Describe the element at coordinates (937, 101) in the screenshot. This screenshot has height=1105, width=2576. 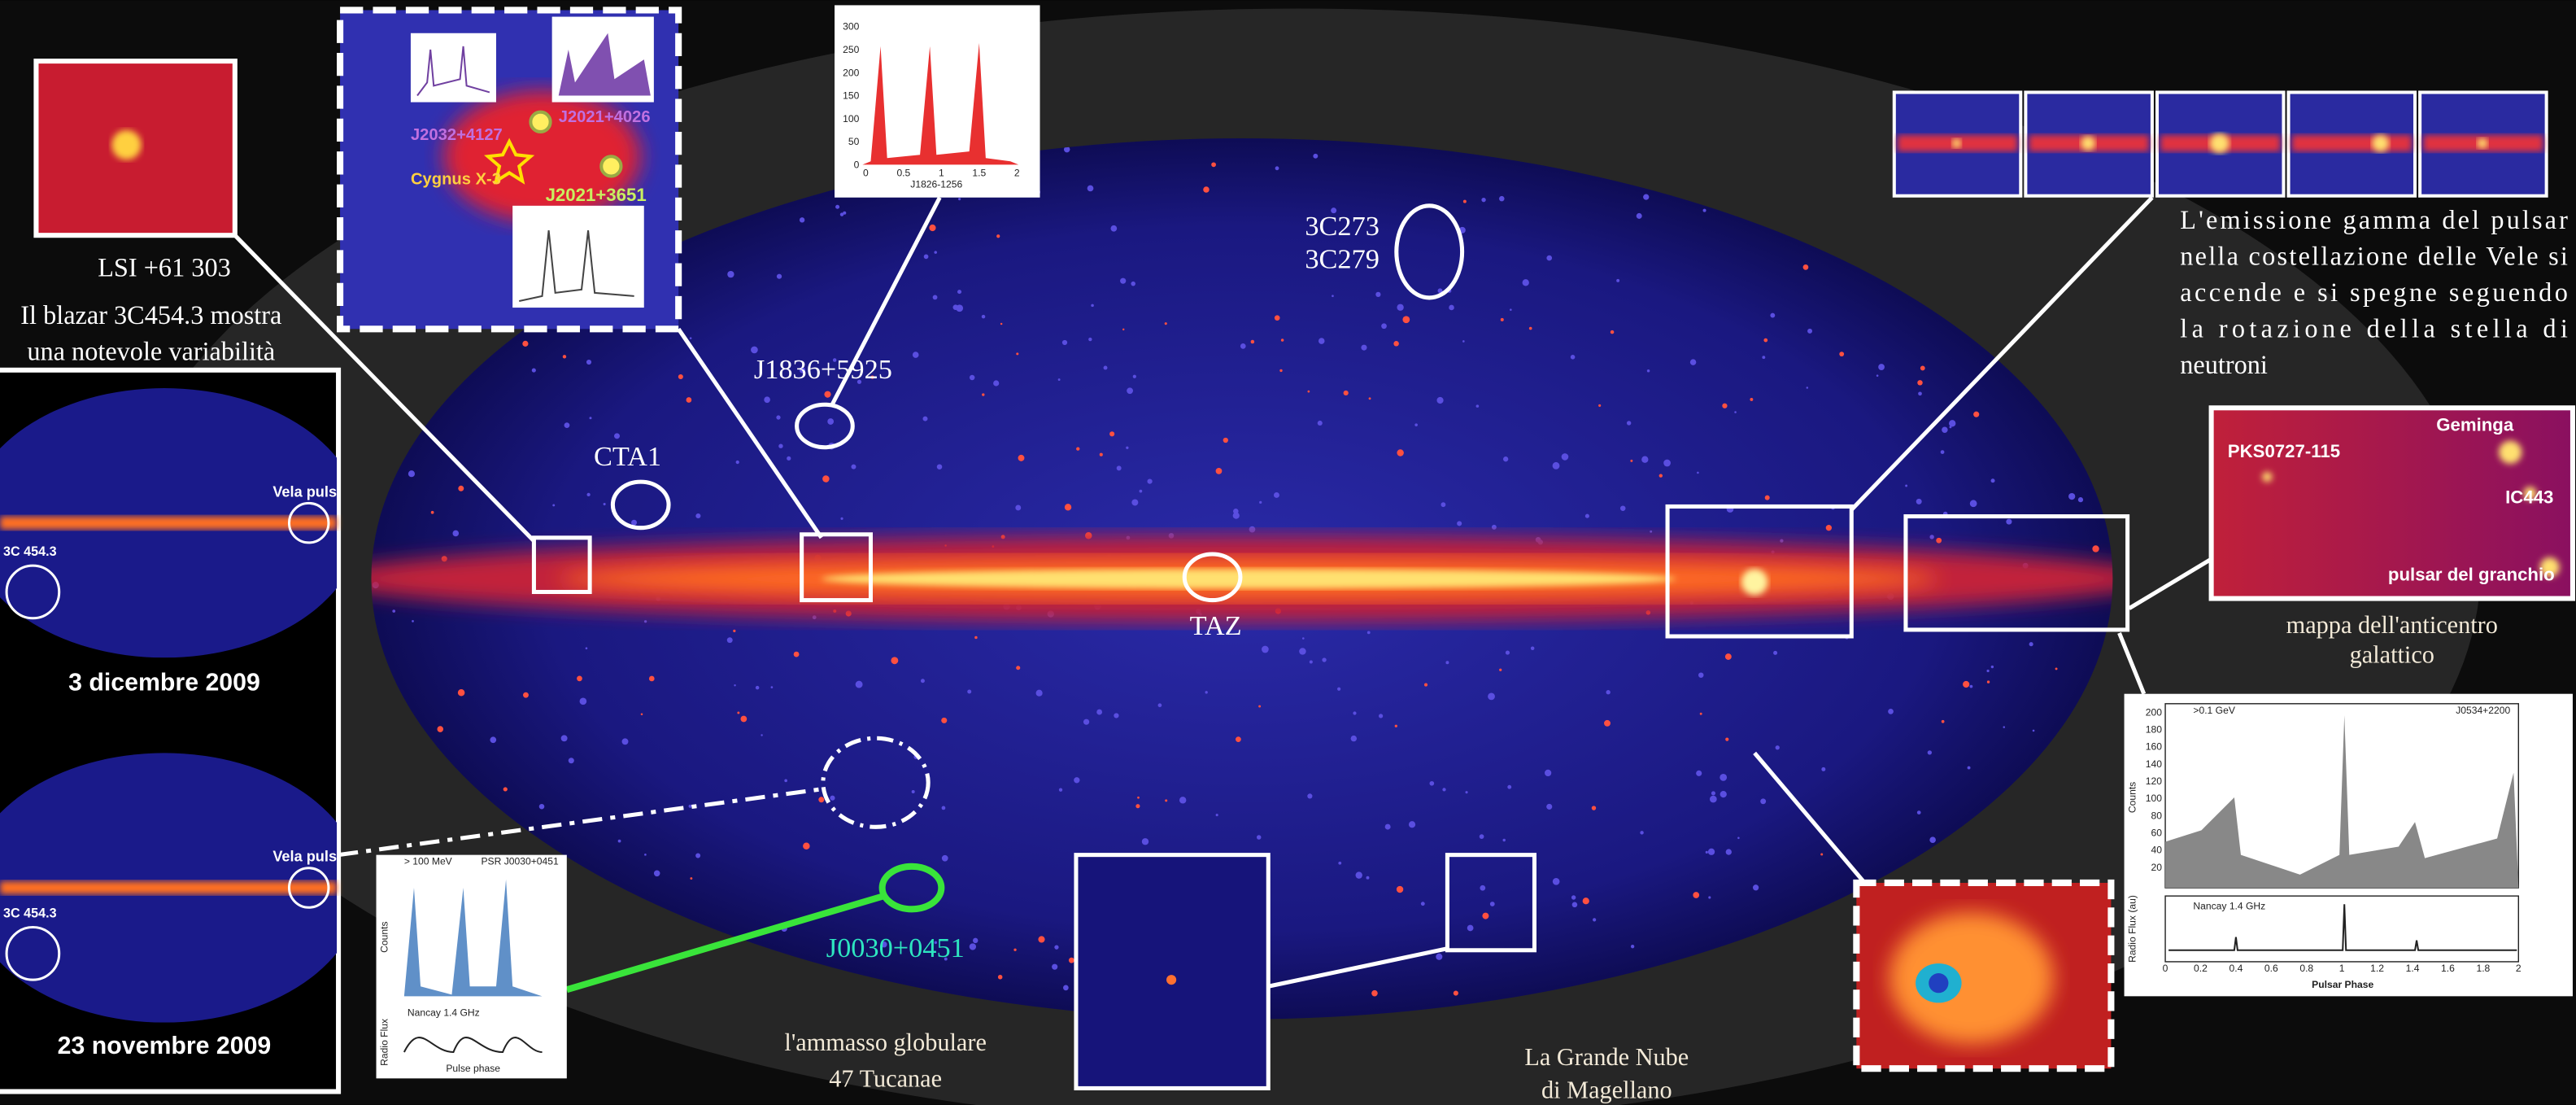
I see `j1826-plot` at that location.